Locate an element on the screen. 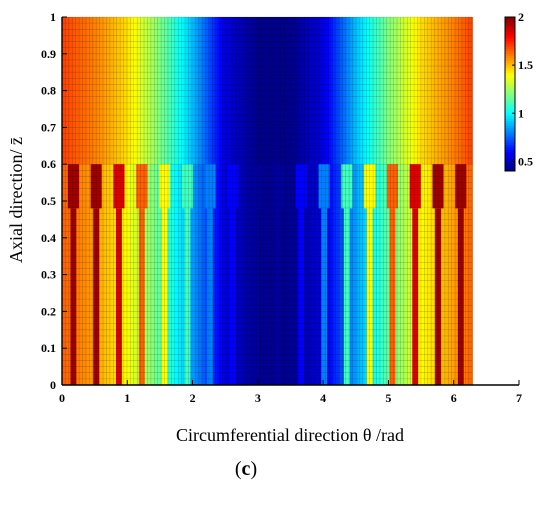  x-axis-ticks: 0 1 2 3 4 5 6 7 is located at coordinates (290, 392).